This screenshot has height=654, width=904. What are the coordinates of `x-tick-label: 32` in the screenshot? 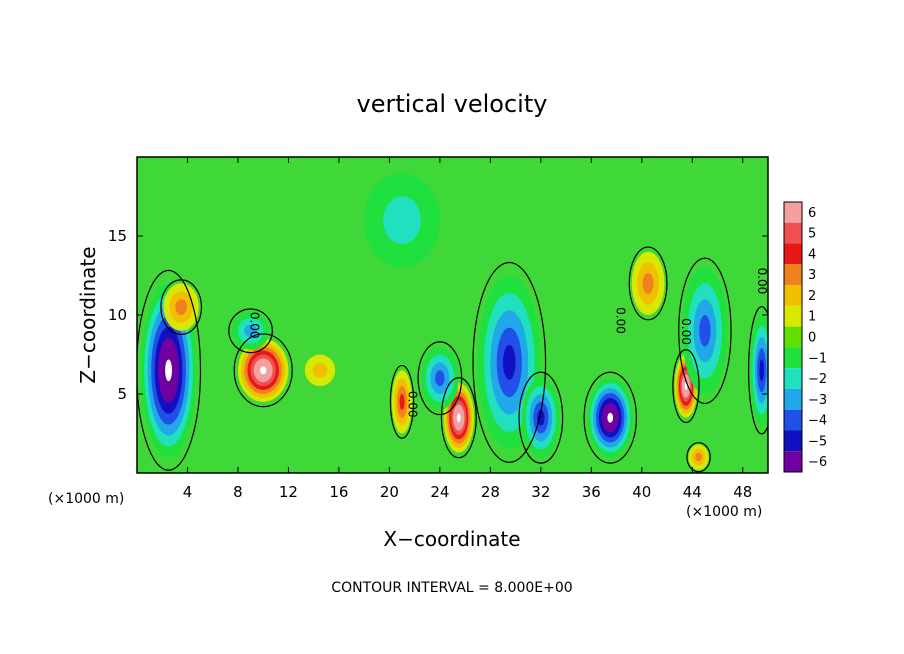 It's located at (540, 492).